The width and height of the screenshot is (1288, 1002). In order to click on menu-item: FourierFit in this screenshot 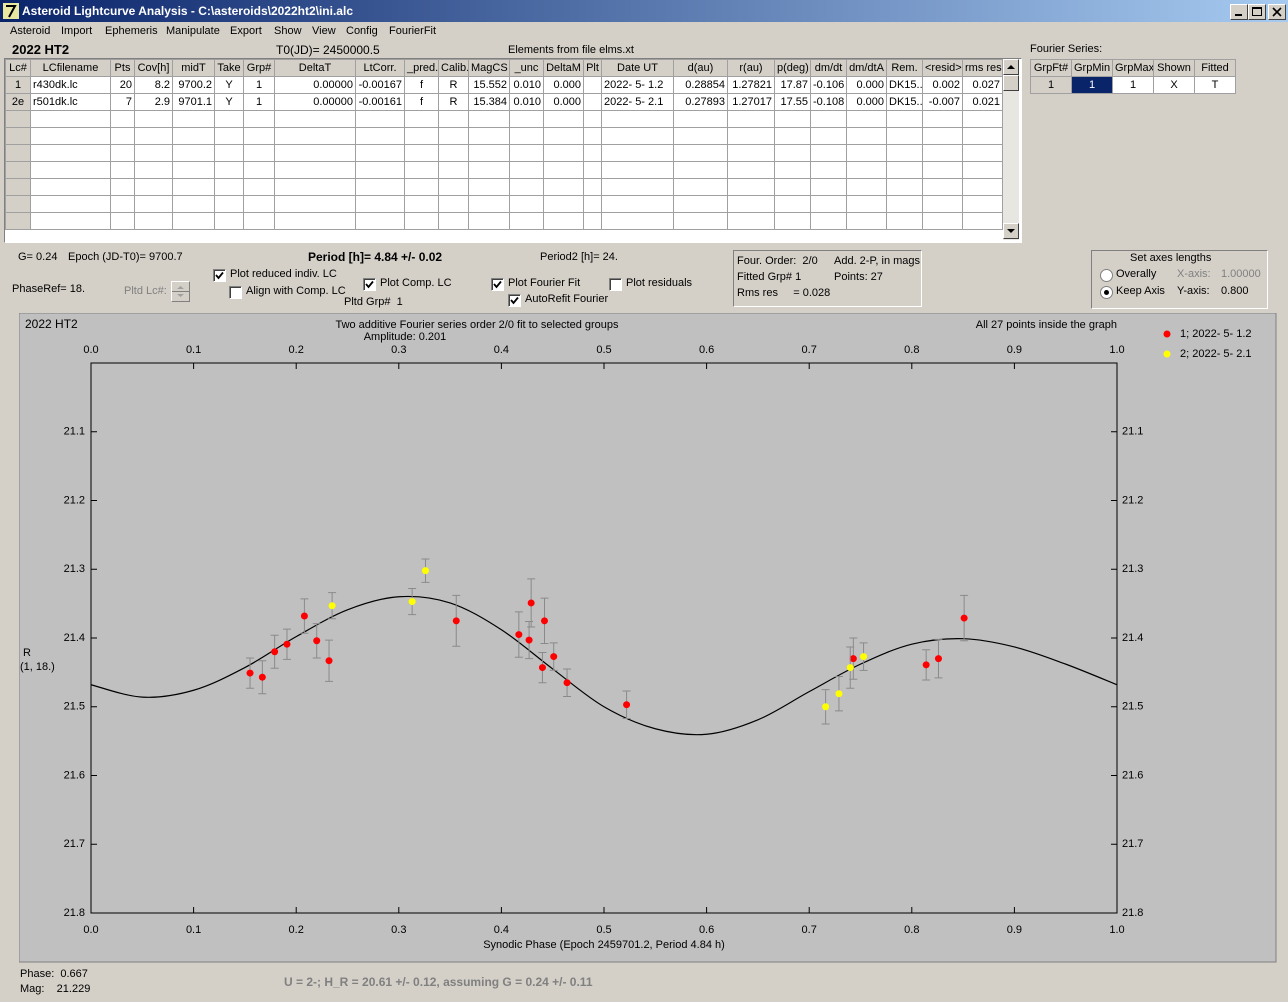, I will do `click(413, 31)`.